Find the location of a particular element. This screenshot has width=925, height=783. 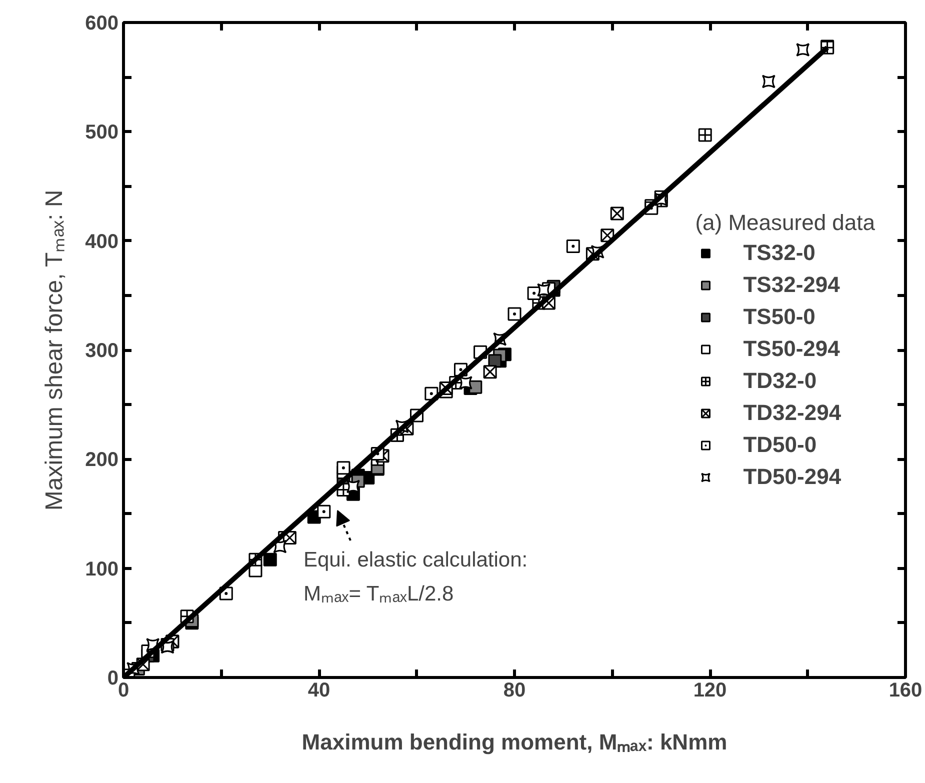

legend-label: TS50-294 is located at coordinates (791, 349).